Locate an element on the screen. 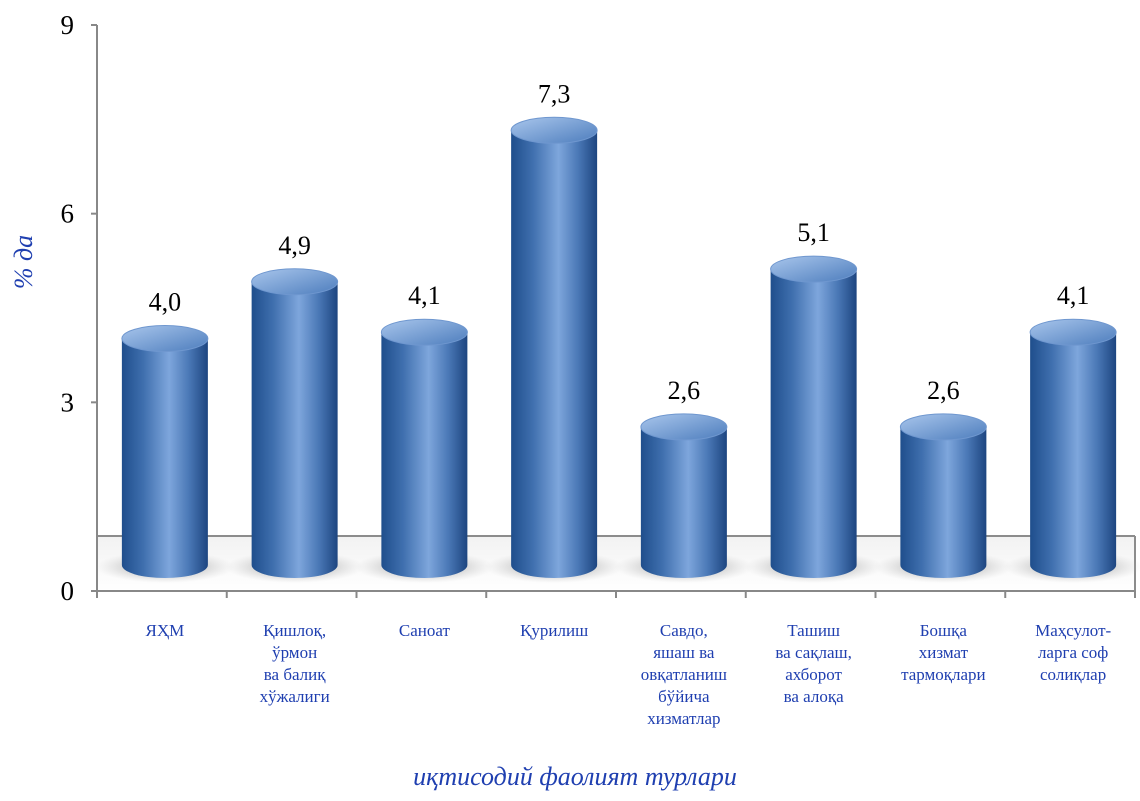  category-label-line: хўжалиги is located at coordinates (295, 696).